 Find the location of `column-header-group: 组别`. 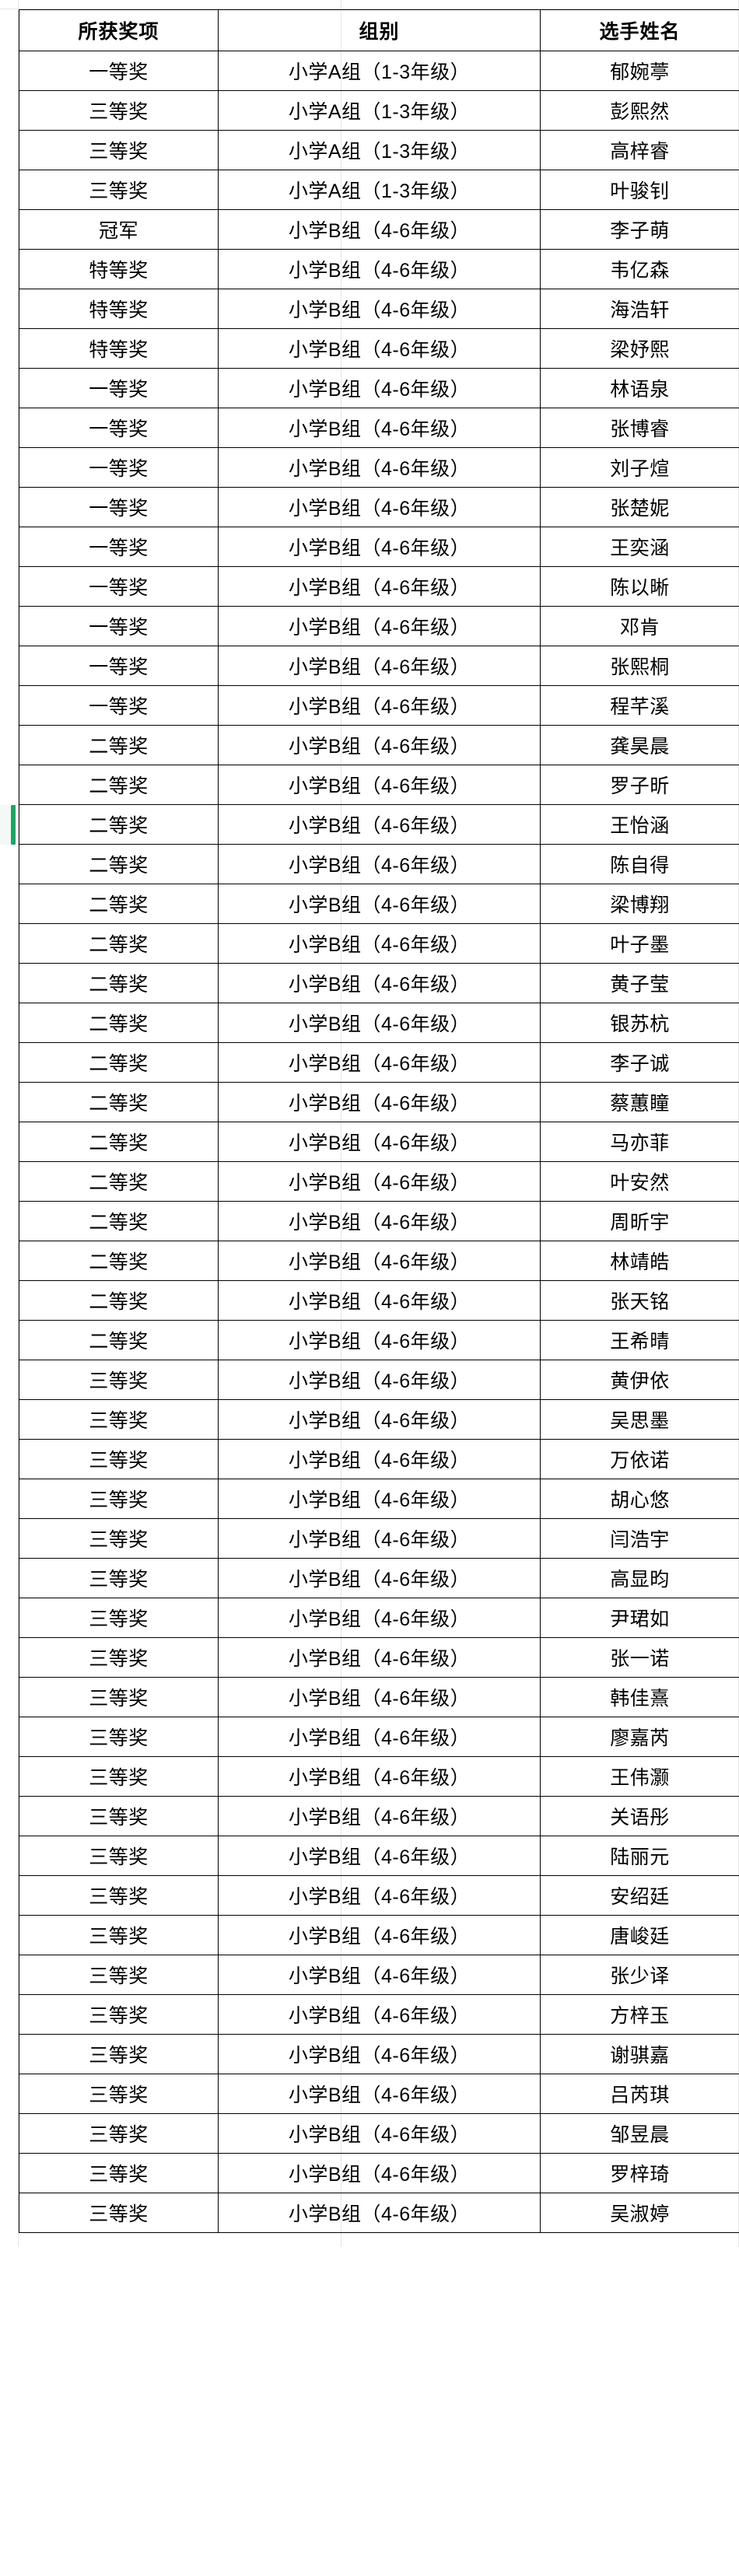

column-header-group: 组别 is located at coordinates (380, 30).